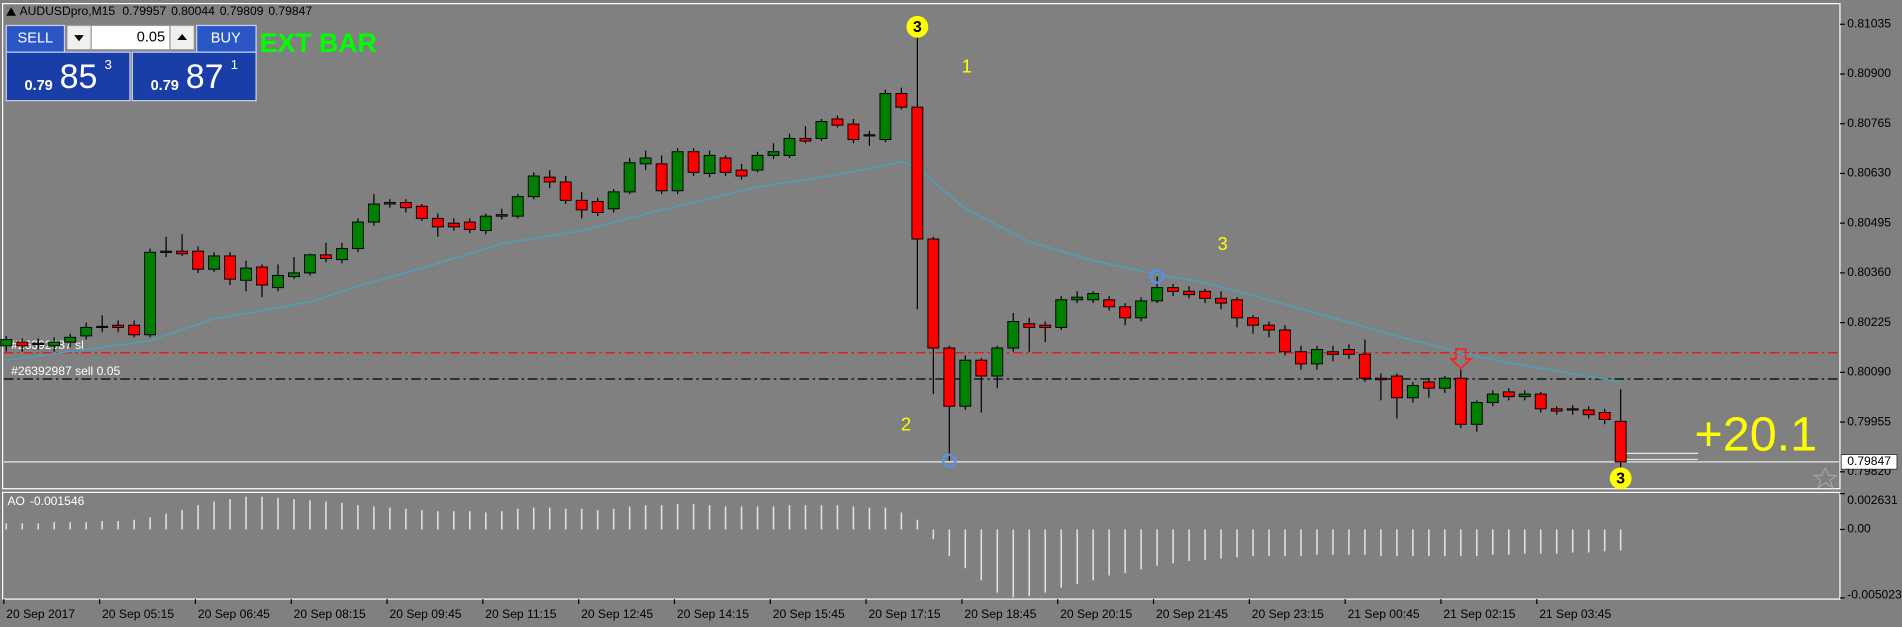  Describe the element at coordinates (11, 11) in the screenshot. I see `collapse-icon` at that location.